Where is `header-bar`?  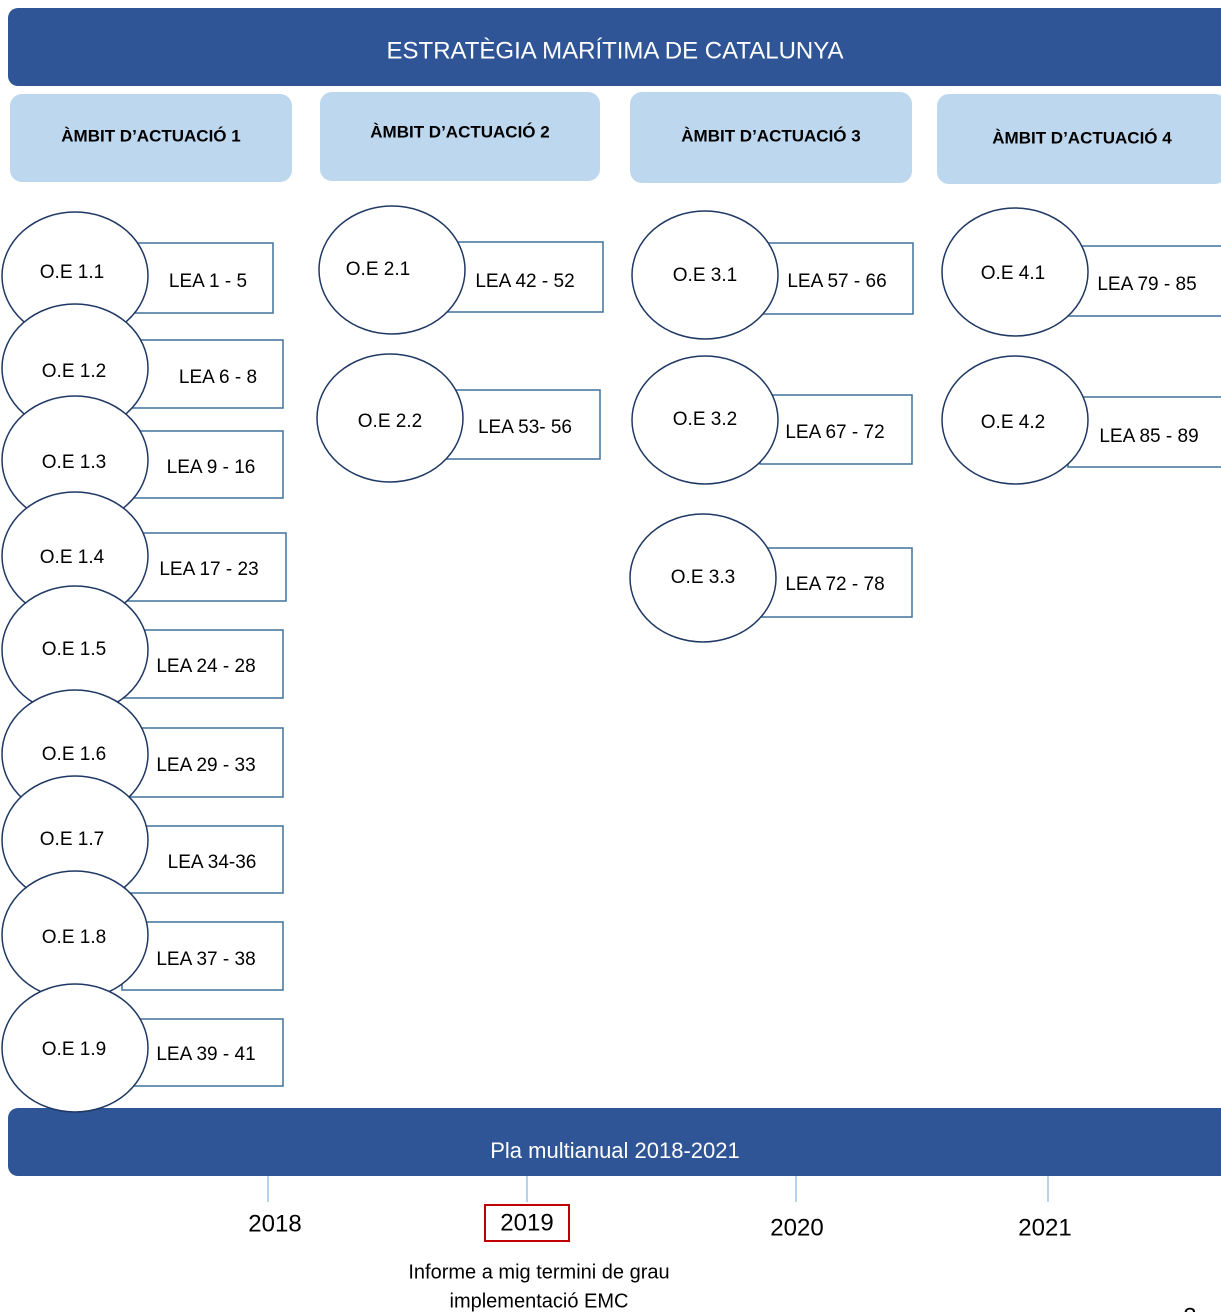
header-bar is located at coordinates (614, 47).